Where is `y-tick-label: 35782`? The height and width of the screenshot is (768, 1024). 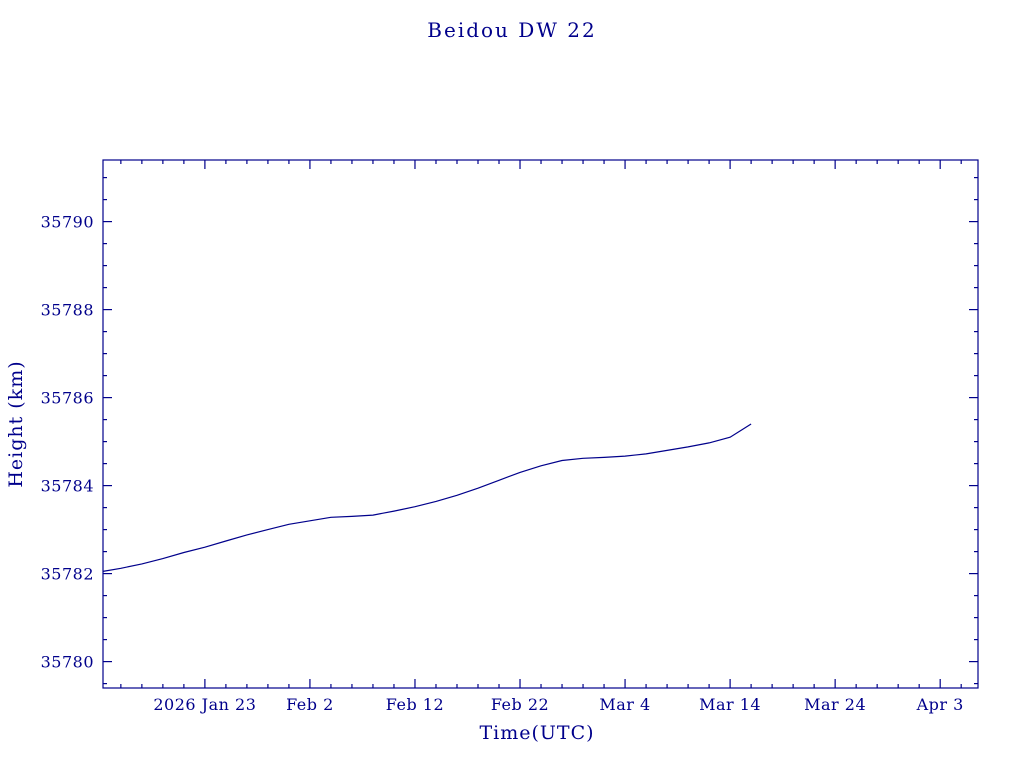 y-tick-label: 35782 is located at coordinates (67, 574).